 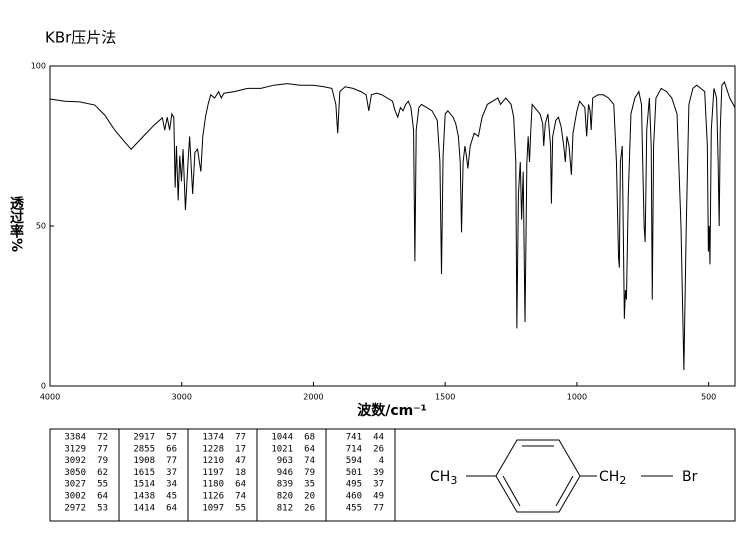 What do you see at coordinates (240, 449) in the screenshot?
I see `peak-transmittance: 17` at bounding box center [240, 449].